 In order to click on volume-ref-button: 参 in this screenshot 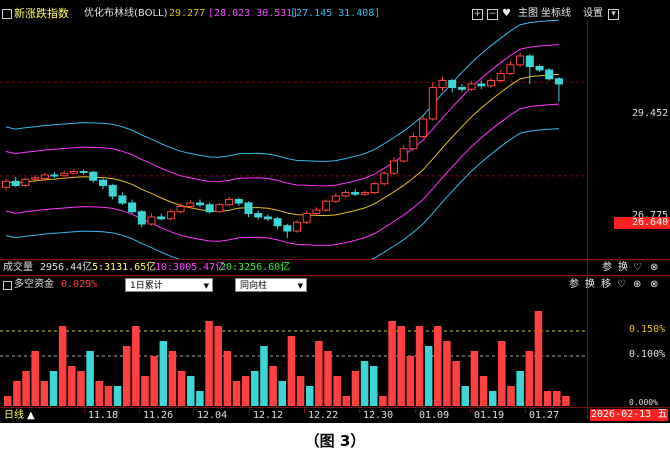, I will do `click(607, 267)`.